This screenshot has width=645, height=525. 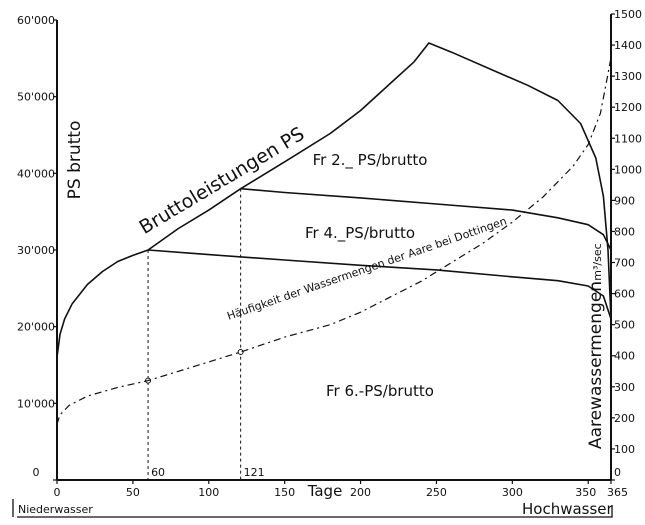 What do you see at coordinates (380, 391) in the screenshot?
I see `region-label-fr6: Fr 6.-PS/brutto` at bounding box center [380, 391].